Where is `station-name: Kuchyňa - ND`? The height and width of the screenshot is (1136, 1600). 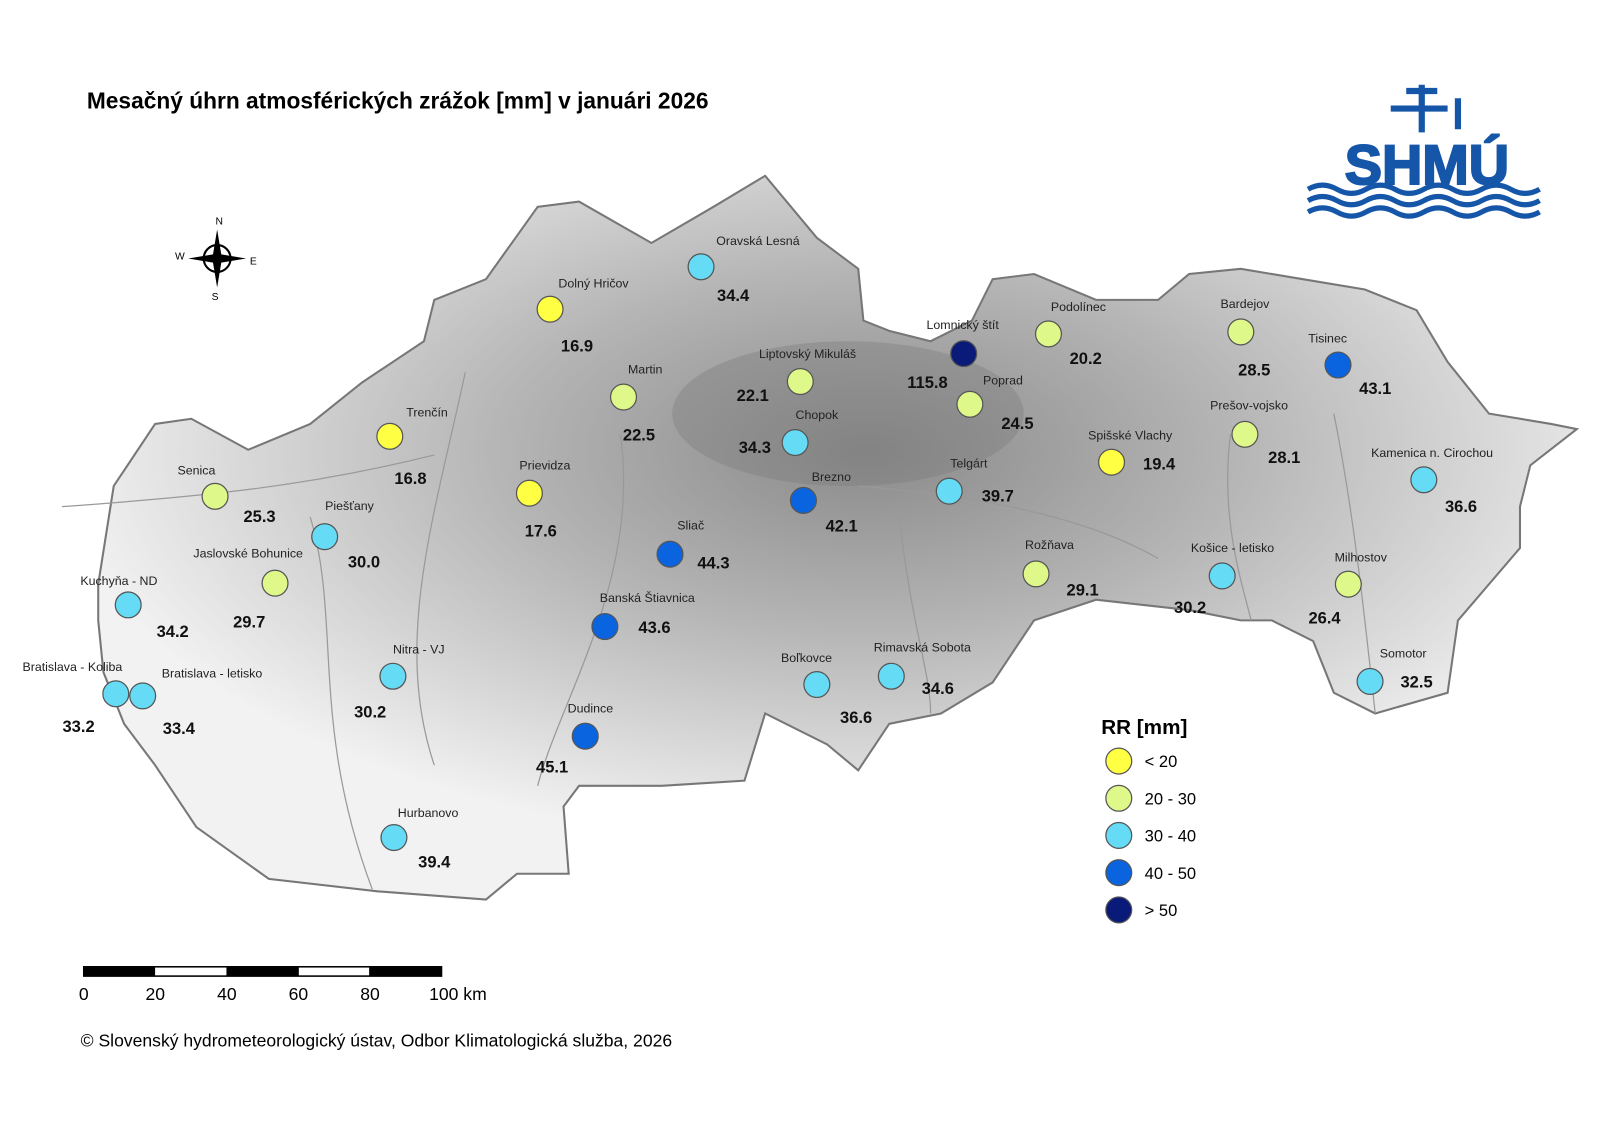
station-name: Kuchyňa - ND is located at coordinates (118, 581).